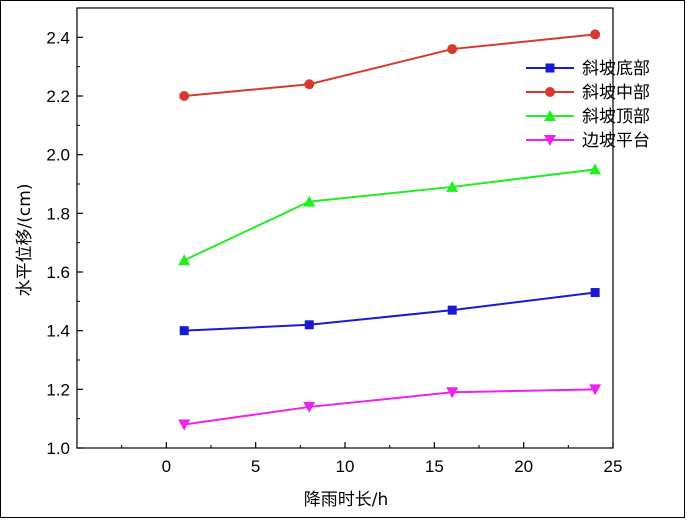  Describe the element at coordinates (166, 466) in the screenshot. I see `x-tick-label: 0` at that location.